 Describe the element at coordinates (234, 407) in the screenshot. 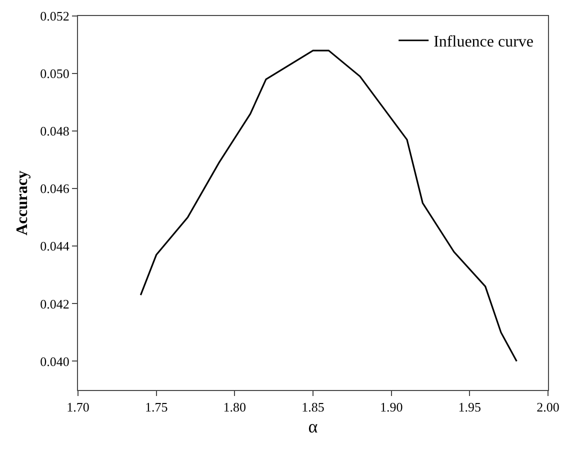

I see `x-tick-label: 1.80` at that location.